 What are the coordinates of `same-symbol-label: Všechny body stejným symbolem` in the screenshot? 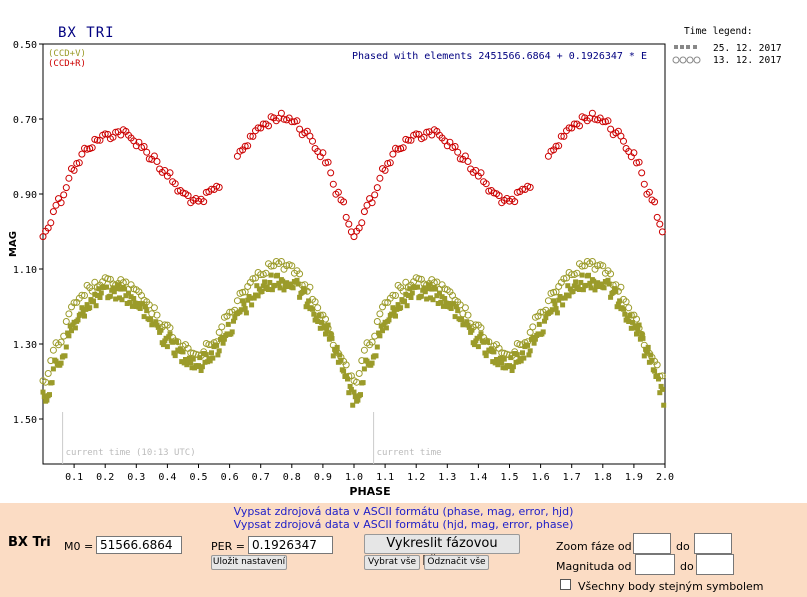 It's located at (671, 586).